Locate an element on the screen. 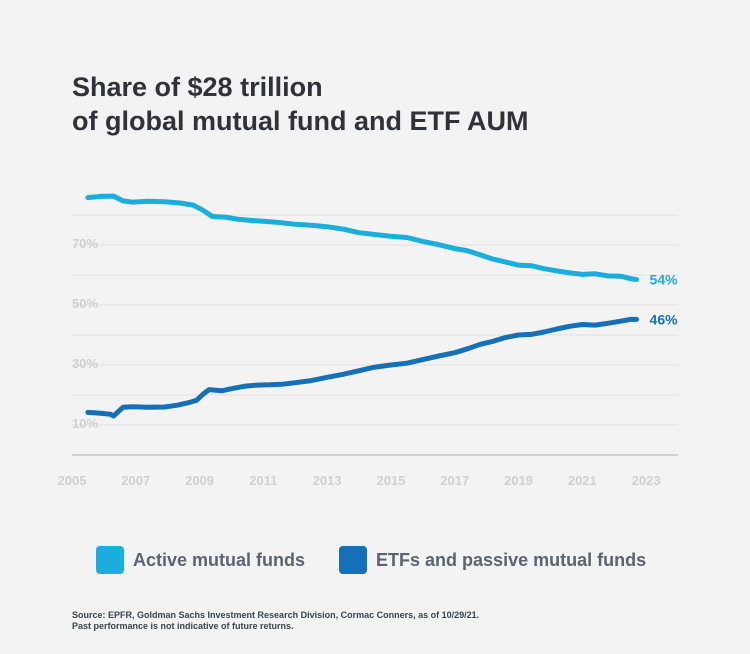  y-axis-ticks: 10% 30% 50% 70% is located at coordinates (85, 333).